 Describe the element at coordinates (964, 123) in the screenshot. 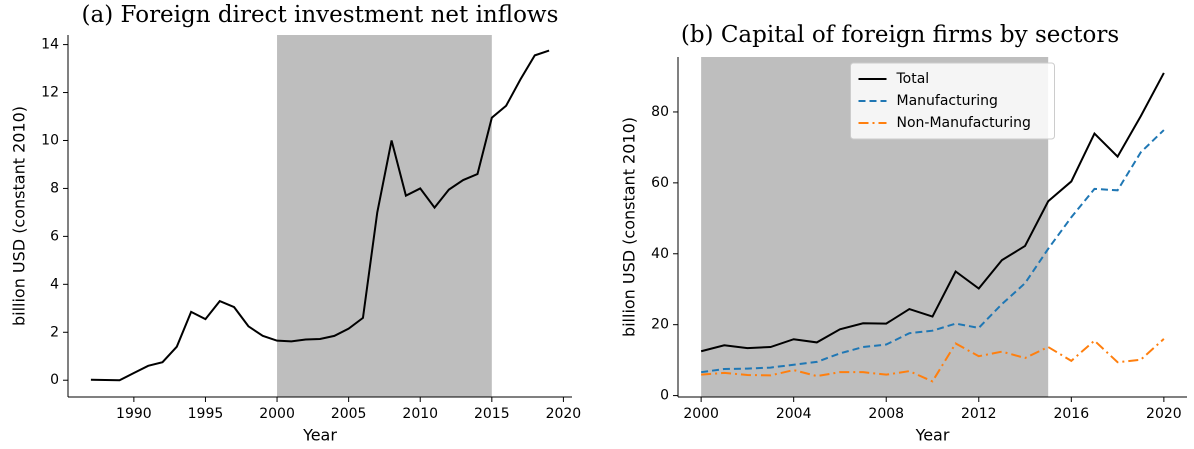

I see `legend-label: Non-Manufacturing` at that location.